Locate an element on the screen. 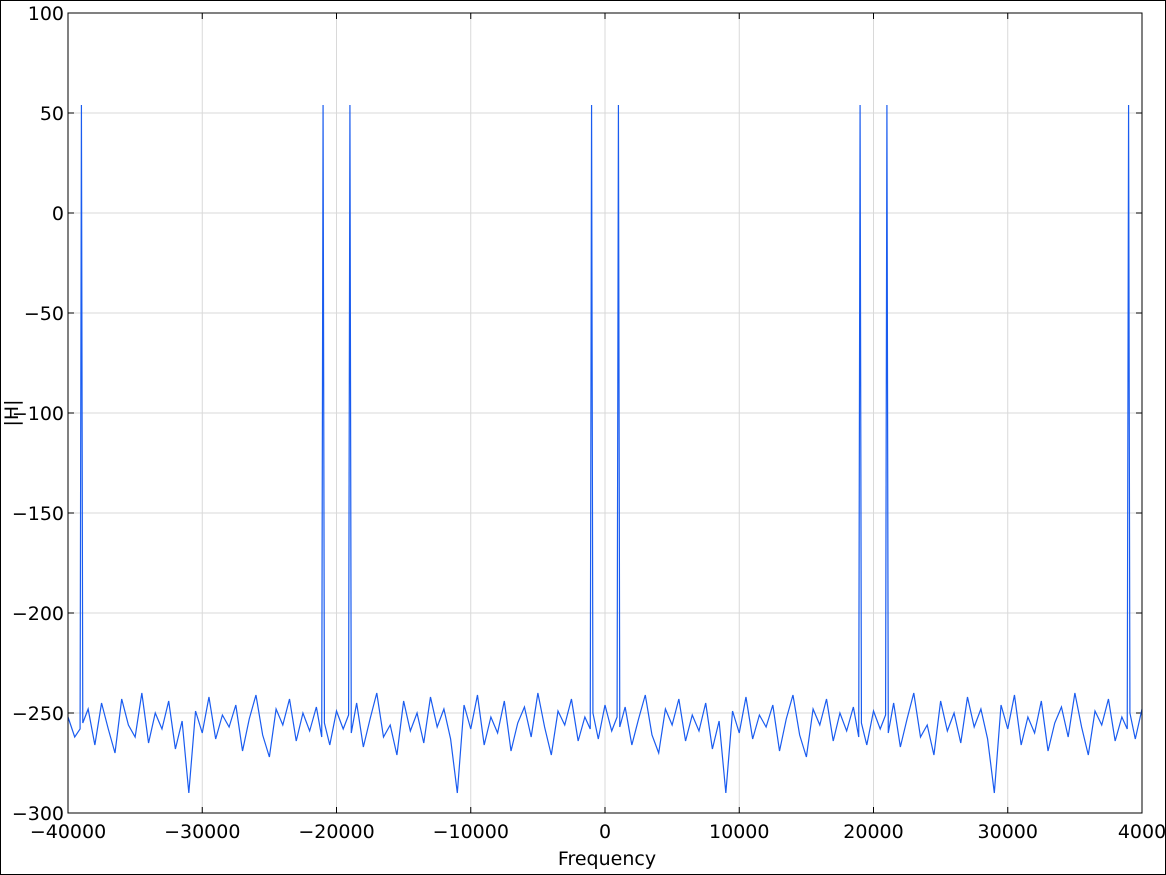 This screenshot has width=1166, height=875. y-tick-label: 0 is located at coordinates (58, 214).